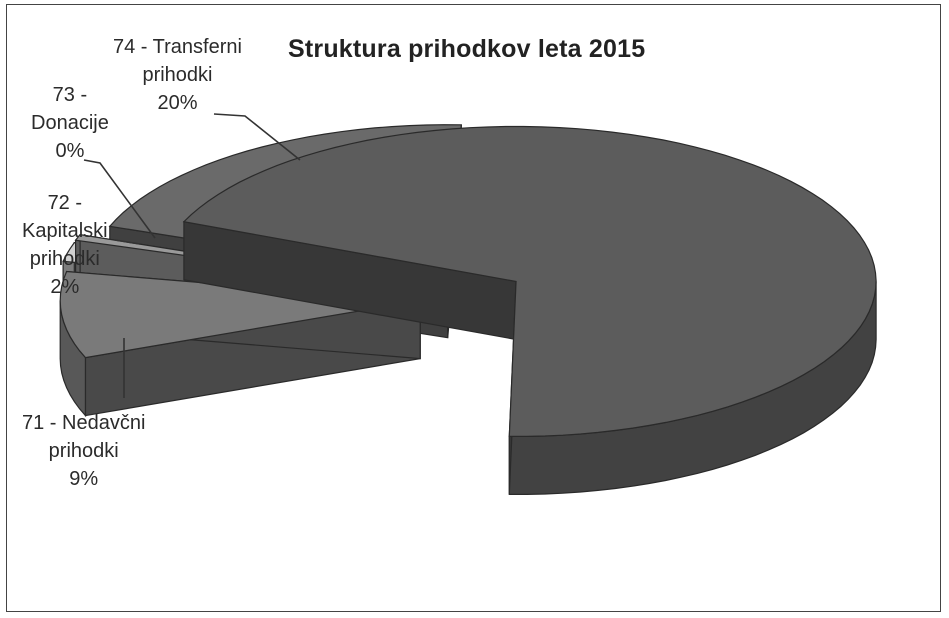  Describe the element at coordinates (65, 245) in the screenshot. I see `label-kapitalski: 72 - Kapitalski prihodki 2%` at that location.